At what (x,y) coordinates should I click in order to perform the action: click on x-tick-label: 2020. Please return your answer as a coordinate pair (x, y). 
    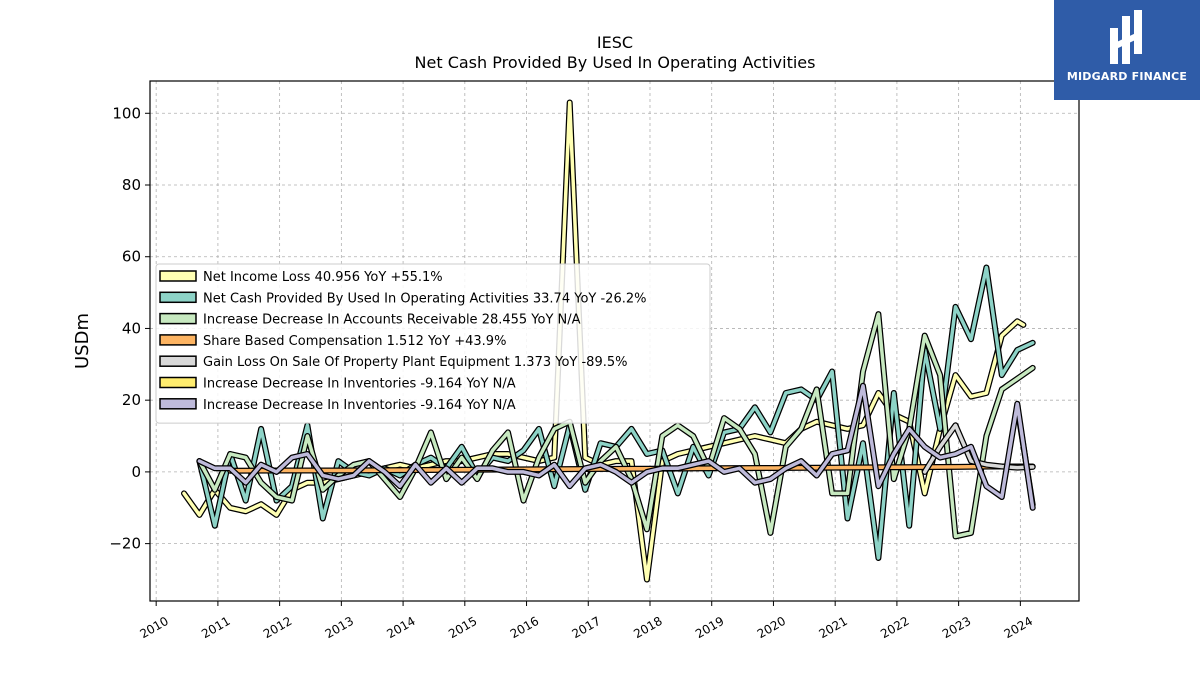
    Looking at the image, I should click on (771, 627).